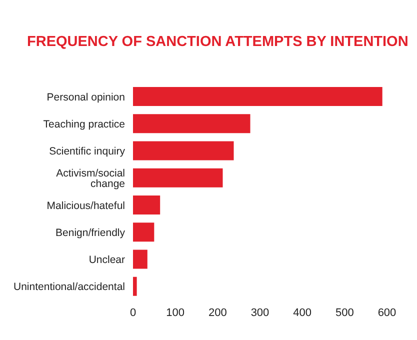 Image resolution: width=417 pixels, height=340 pixels. What do you see at coordinates (387, 312) in the screenshot?
I see `x-tick-label: 600` at bounding box center [387, 312].